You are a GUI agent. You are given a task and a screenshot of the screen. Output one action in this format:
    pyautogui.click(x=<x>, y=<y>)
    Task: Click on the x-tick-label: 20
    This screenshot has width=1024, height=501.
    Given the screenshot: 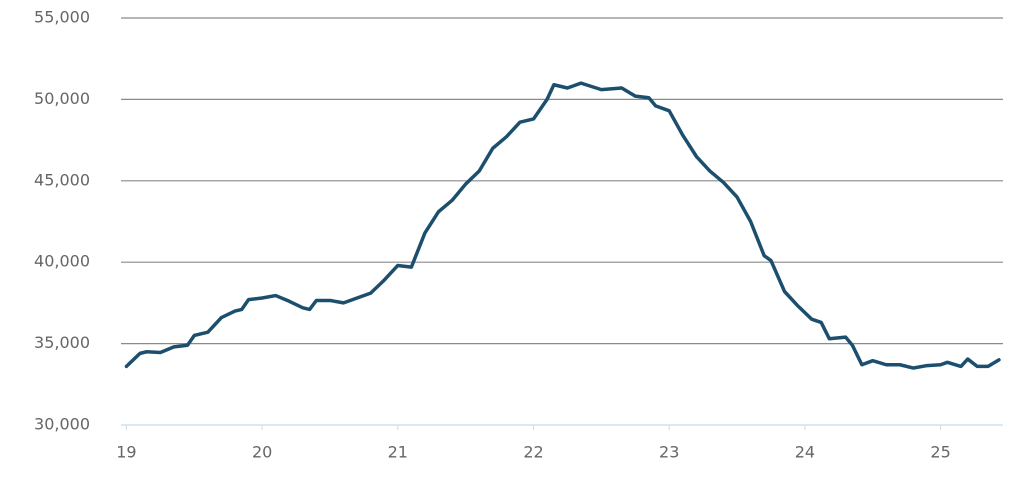 What is the action you would take?
    pyautogui.click(x=262, y=452)
    